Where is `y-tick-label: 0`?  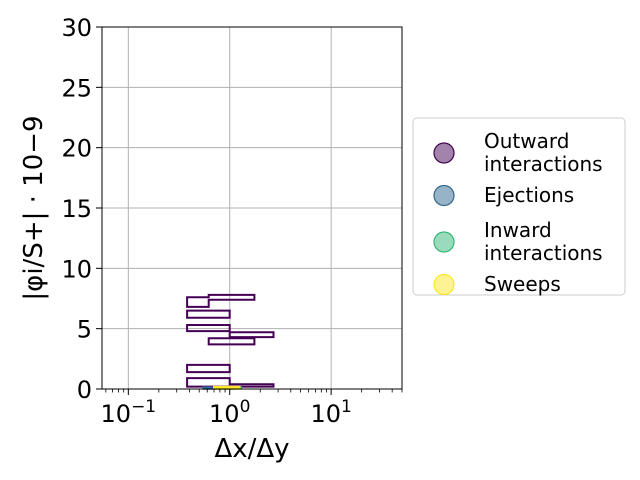
y-tick-label: 0 is located at coordinates (84, 390).